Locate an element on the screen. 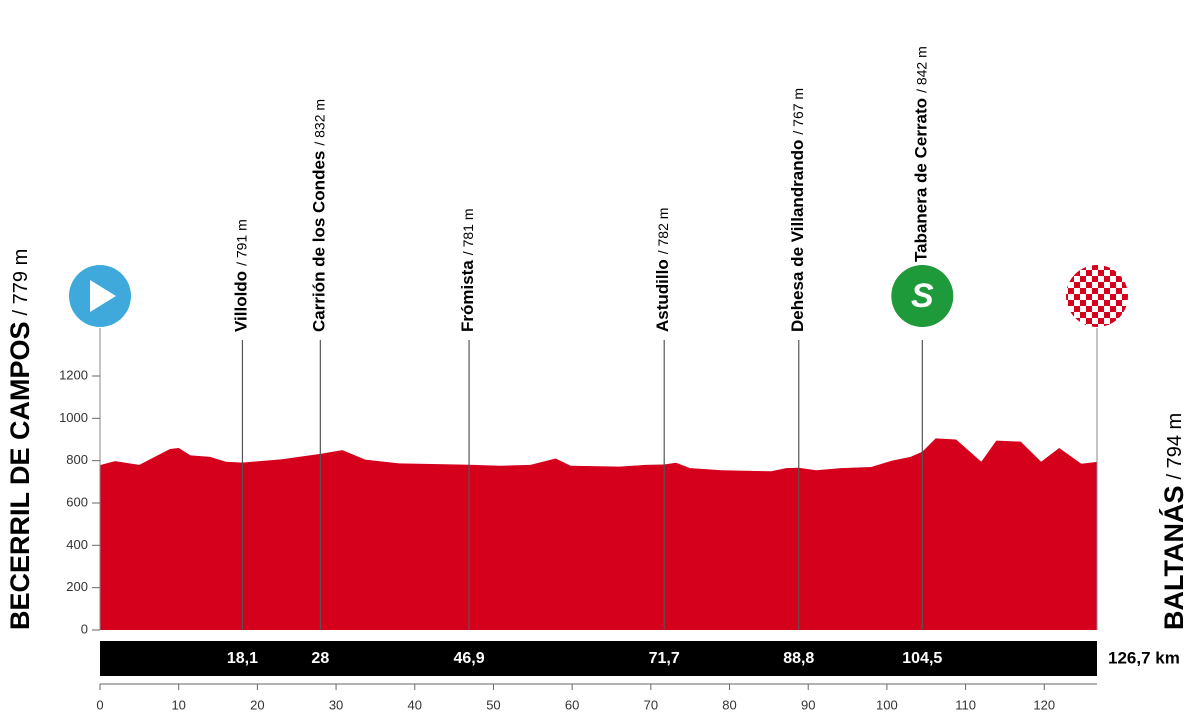 The image size is (1200, 721). waypoint-name: Dehesa de Villandrando is located at coordinates (797, 236).